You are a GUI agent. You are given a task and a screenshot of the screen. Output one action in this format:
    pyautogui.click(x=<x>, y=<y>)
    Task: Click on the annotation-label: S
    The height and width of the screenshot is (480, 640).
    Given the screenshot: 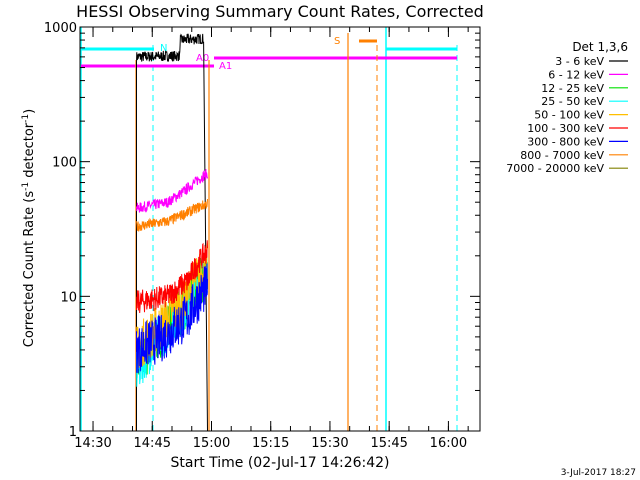 What is the action you would take?
    pyautogui.click(x=337, y=41)
    